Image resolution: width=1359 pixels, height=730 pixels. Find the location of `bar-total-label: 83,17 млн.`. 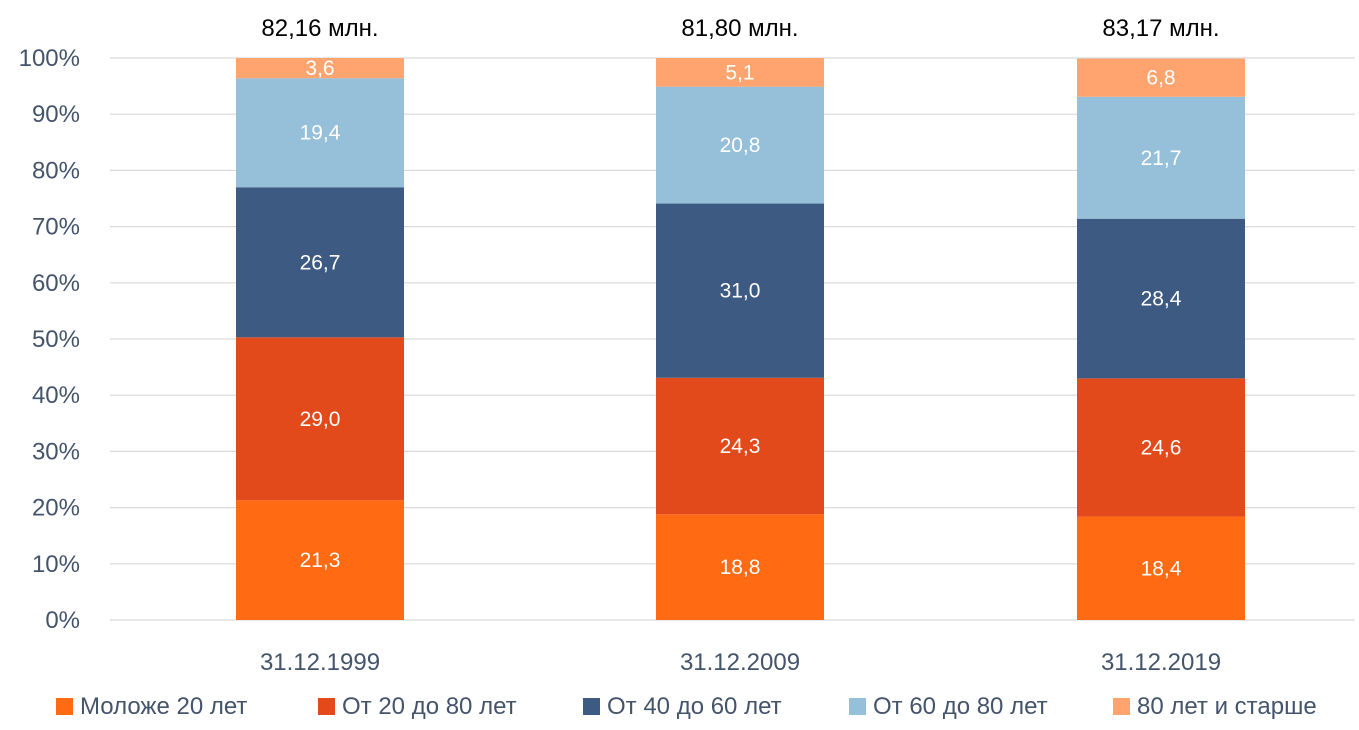

bar-total-label: 83,17 млн. is located at coordinates (1160, 28).